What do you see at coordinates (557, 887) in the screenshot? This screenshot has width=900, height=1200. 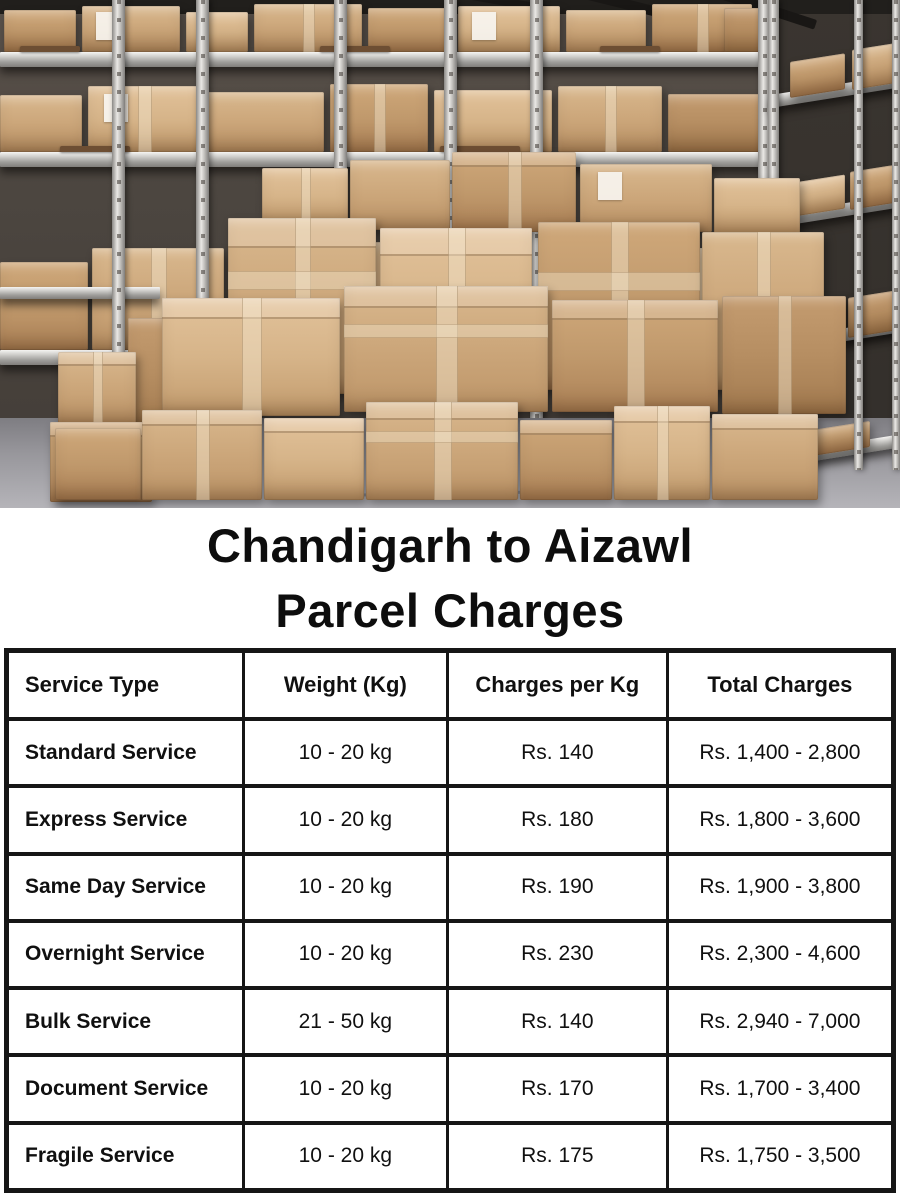 I see `charge-per-kg-cell: Rs. 190` at bounding box center [557, 887].